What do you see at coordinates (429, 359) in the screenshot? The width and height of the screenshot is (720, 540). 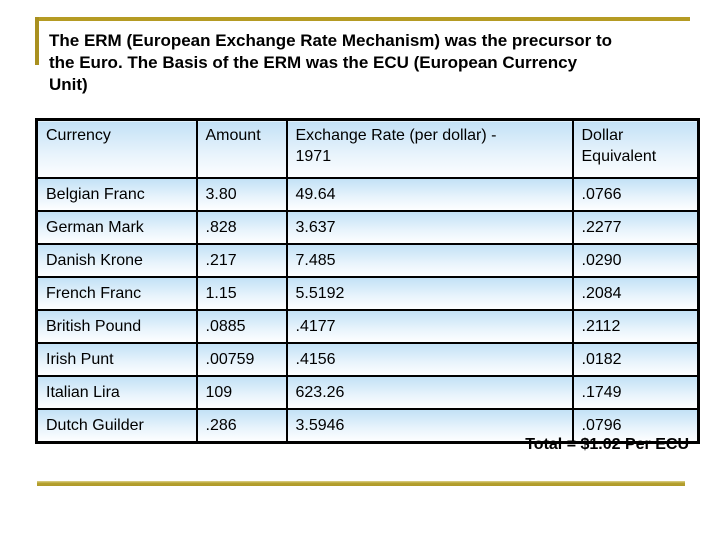 I see `table-cell: .4156` at bounding box center [429, 359].